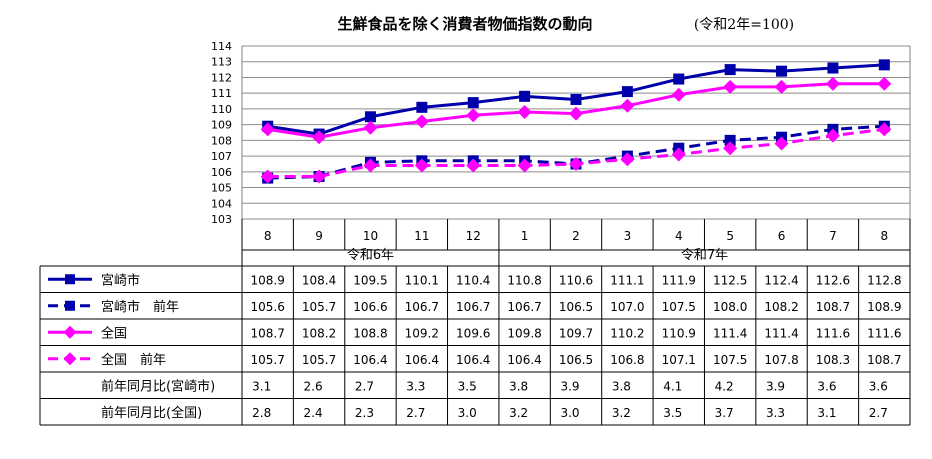  What do you see at coordinates (364, 413) in the screenshot?
I see `table-cell: 2.3` at bounding box center [364, 413].